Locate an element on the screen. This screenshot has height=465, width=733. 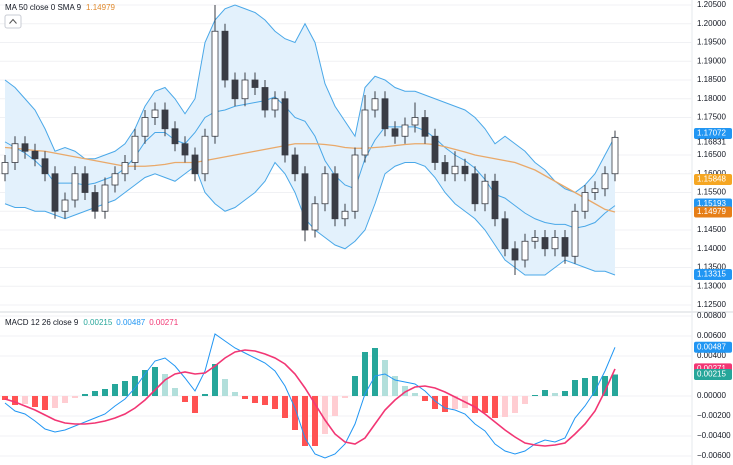
button-icon is located at coordinates (13, 21).